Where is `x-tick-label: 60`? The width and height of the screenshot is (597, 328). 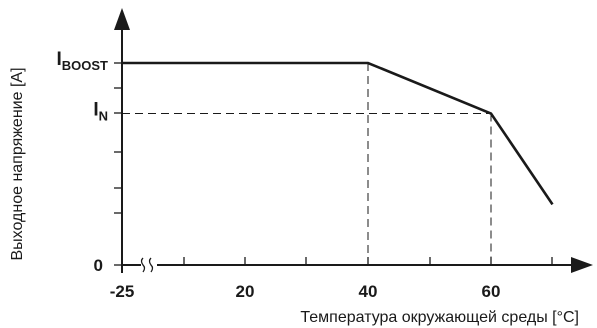
x-tick-label: 60 is located at coordinates (491, 291).